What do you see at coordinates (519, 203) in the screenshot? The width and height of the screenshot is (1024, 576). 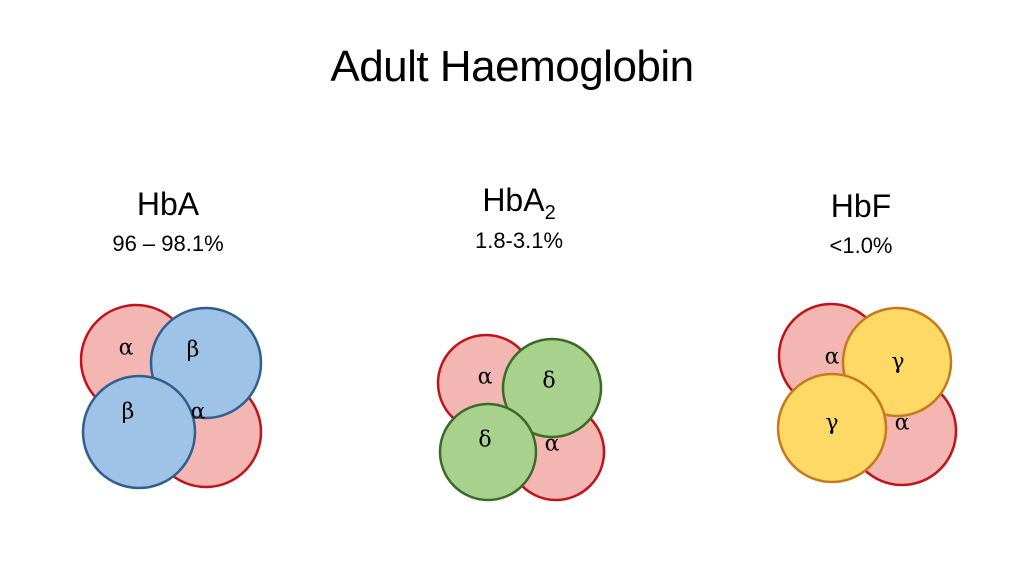 I see `variant-name-hba2: HbA2` at bounding box center [519, 203].